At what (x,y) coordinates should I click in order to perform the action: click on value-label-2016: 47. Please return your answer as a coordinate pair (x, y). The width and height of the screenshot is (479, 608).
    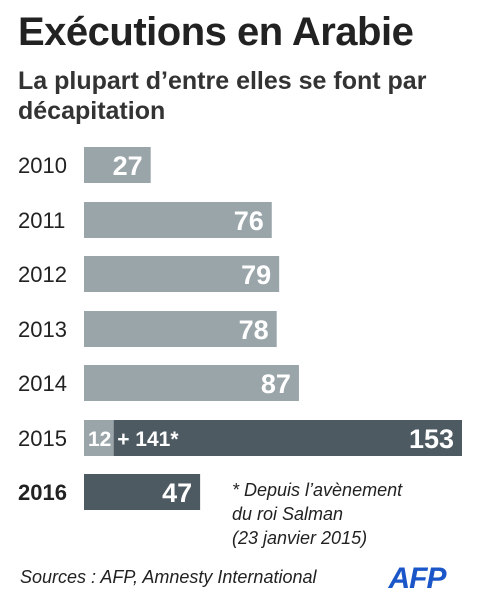
    Looking at the image, I should click on (177, 493).